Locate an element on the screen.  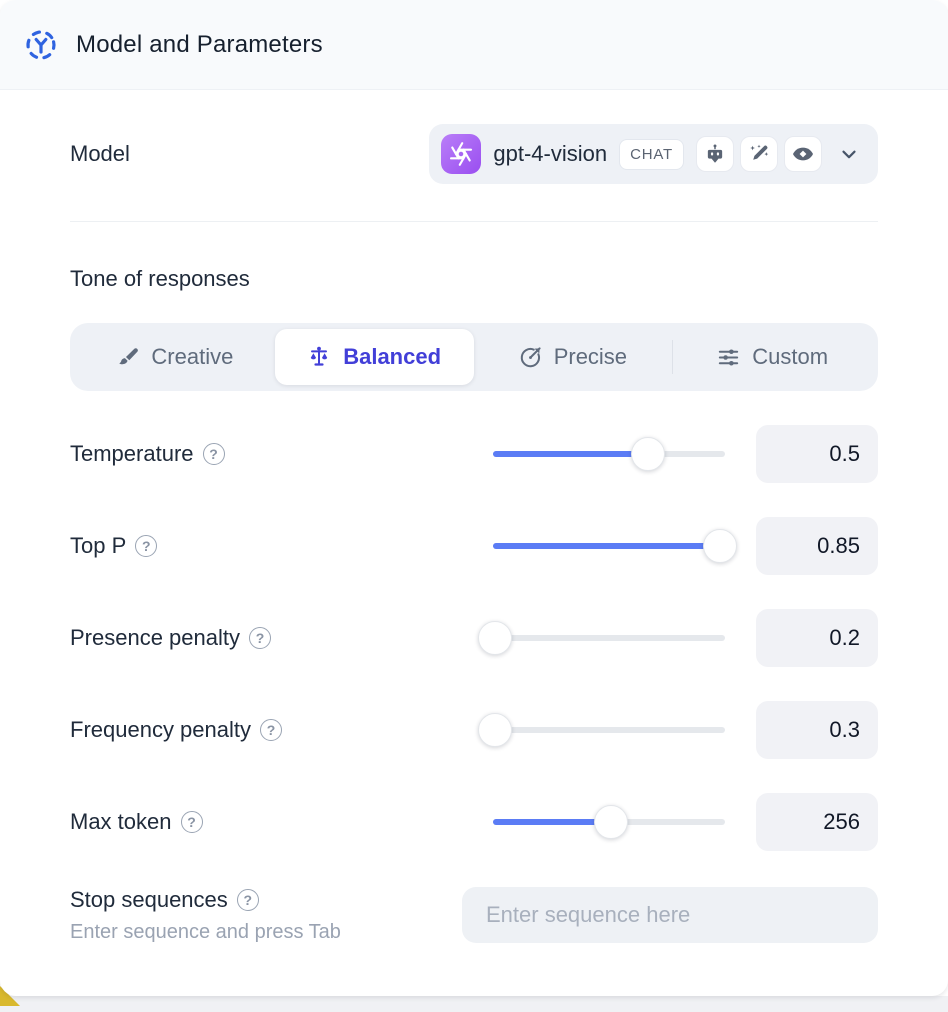
stop-sequences-hint: Enter sequence and press Tab is located at coordinates (205, 932).